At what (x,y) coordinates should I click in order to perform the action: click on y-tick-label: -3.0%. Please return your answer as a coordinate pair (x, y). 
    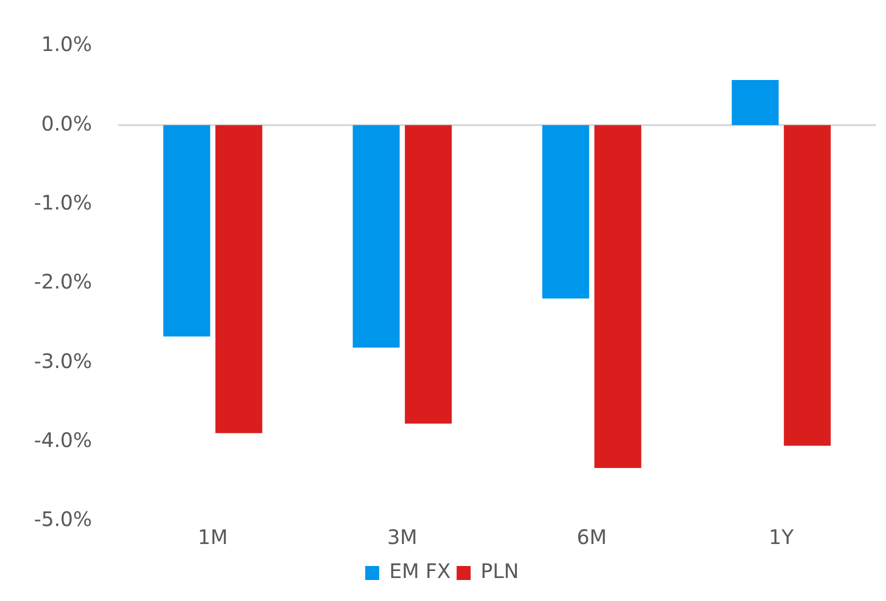
    Looking at the image, I should click on (63, 360).